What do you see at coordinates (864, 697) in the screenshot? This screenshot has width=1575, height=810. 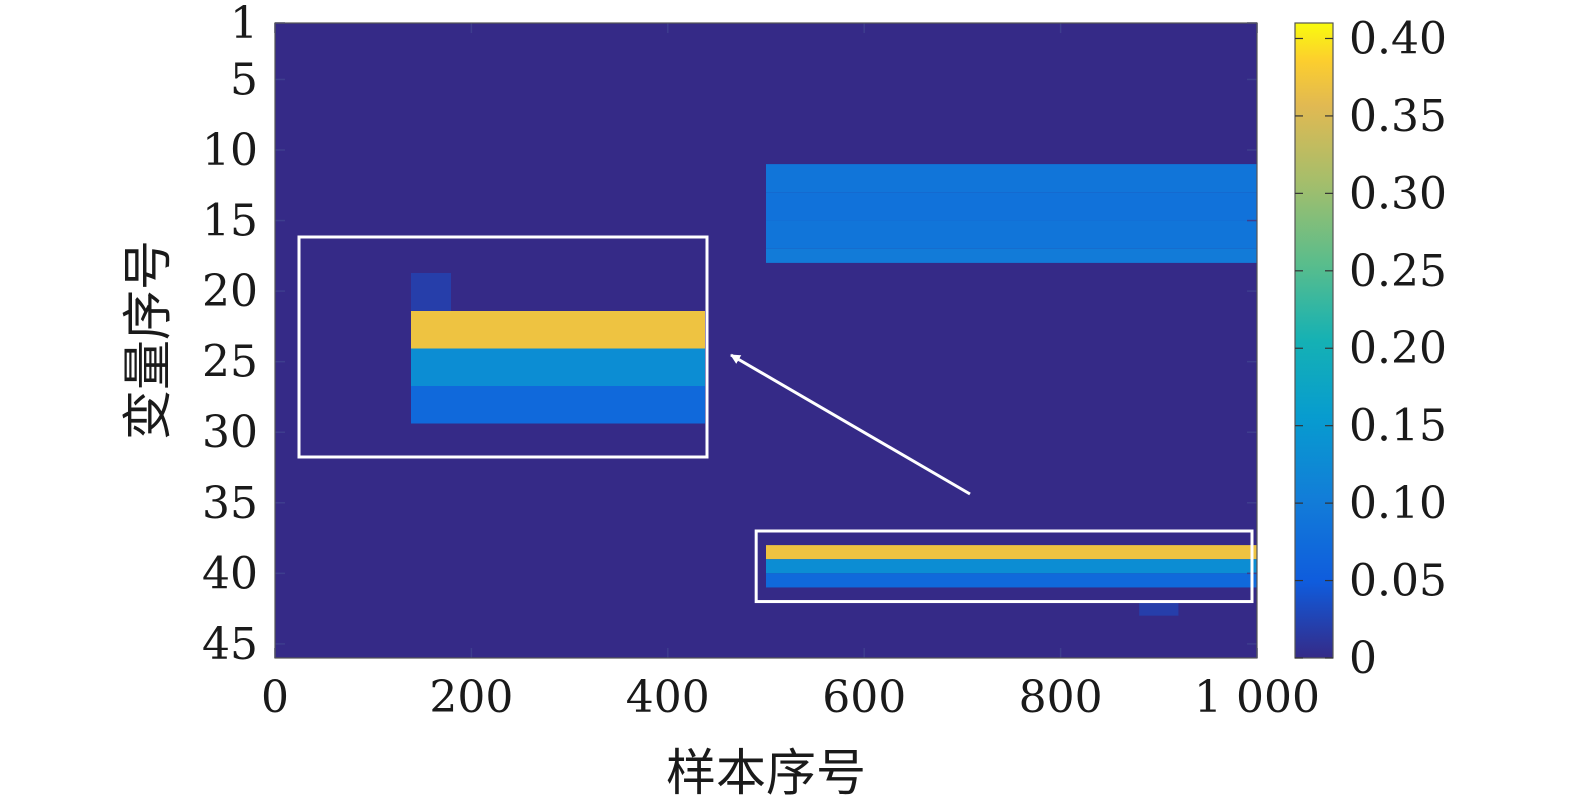 I see `x-tick-label: 600` at bounding box center [864, 697].